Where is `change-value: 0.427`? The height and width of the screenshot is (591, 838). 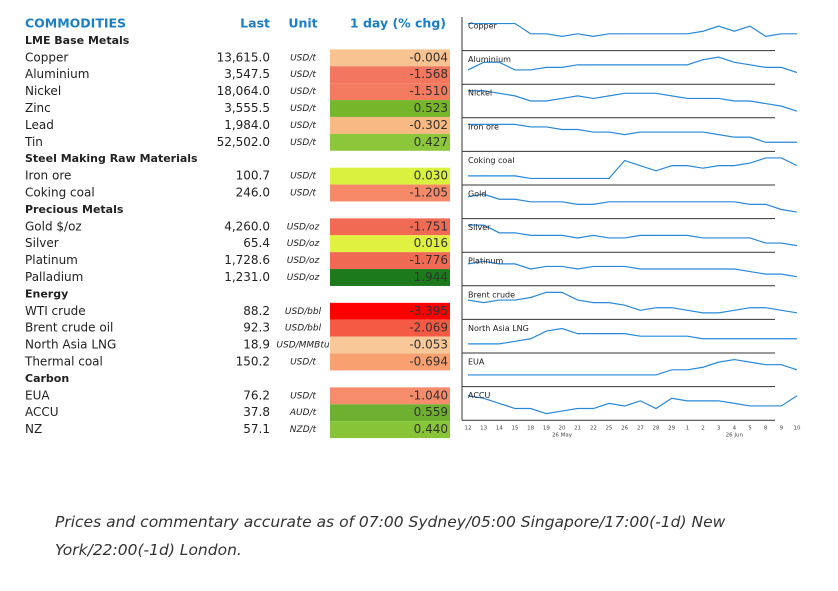
change-value: 0.427 is located at coordinates (431, 142).